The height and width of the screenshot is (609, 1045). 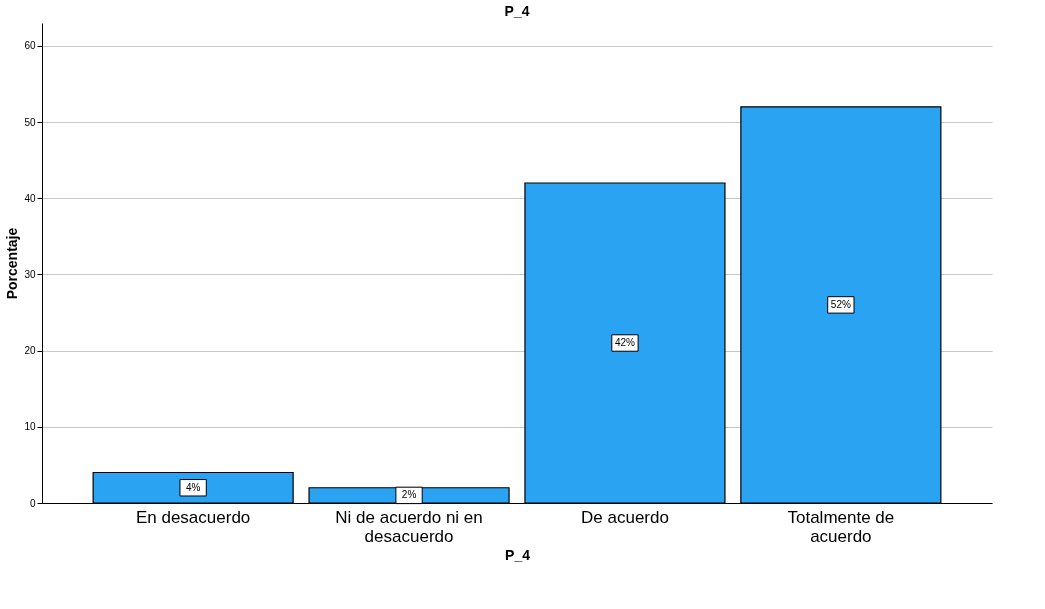 I want to click on y-tick-label: 20, so click(x=30, y=351).